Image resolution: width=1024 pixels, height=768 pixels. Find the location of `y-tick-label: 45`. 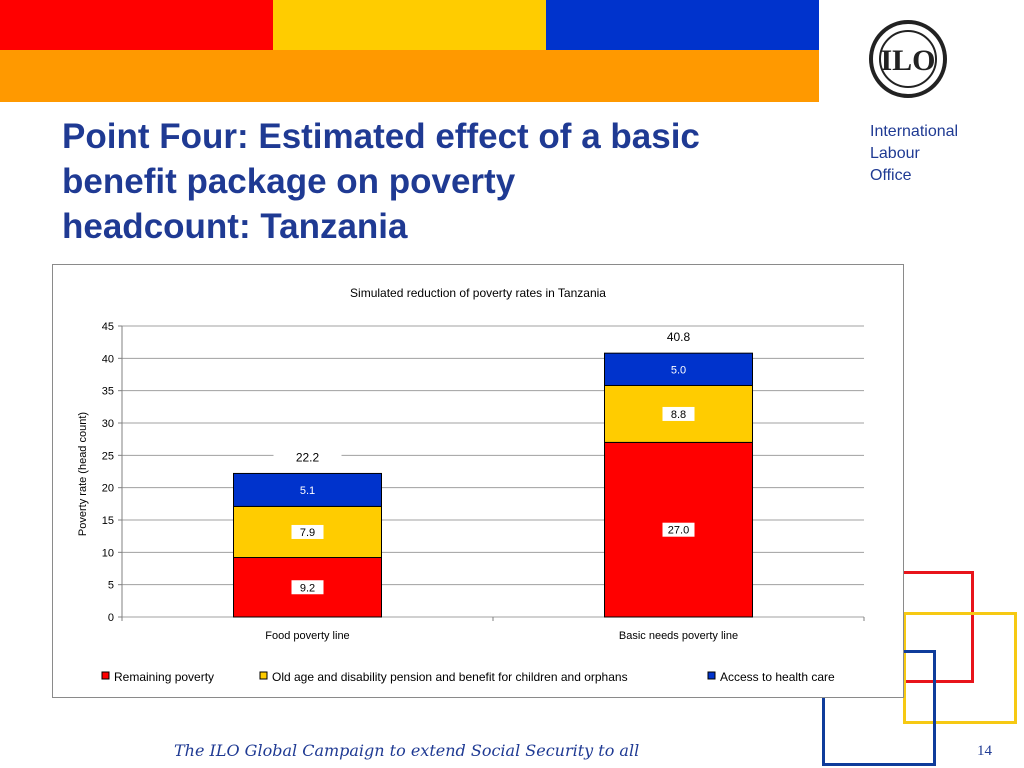

y-tick-label: 45 is located at coordinates (108, 327).